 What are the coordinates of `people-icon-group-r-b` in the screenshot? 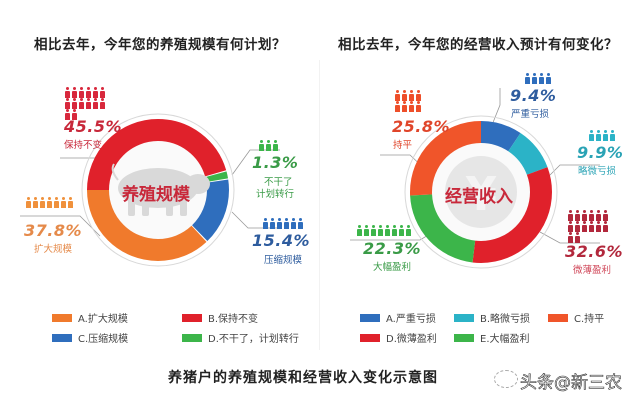 It's located at (603, 135).